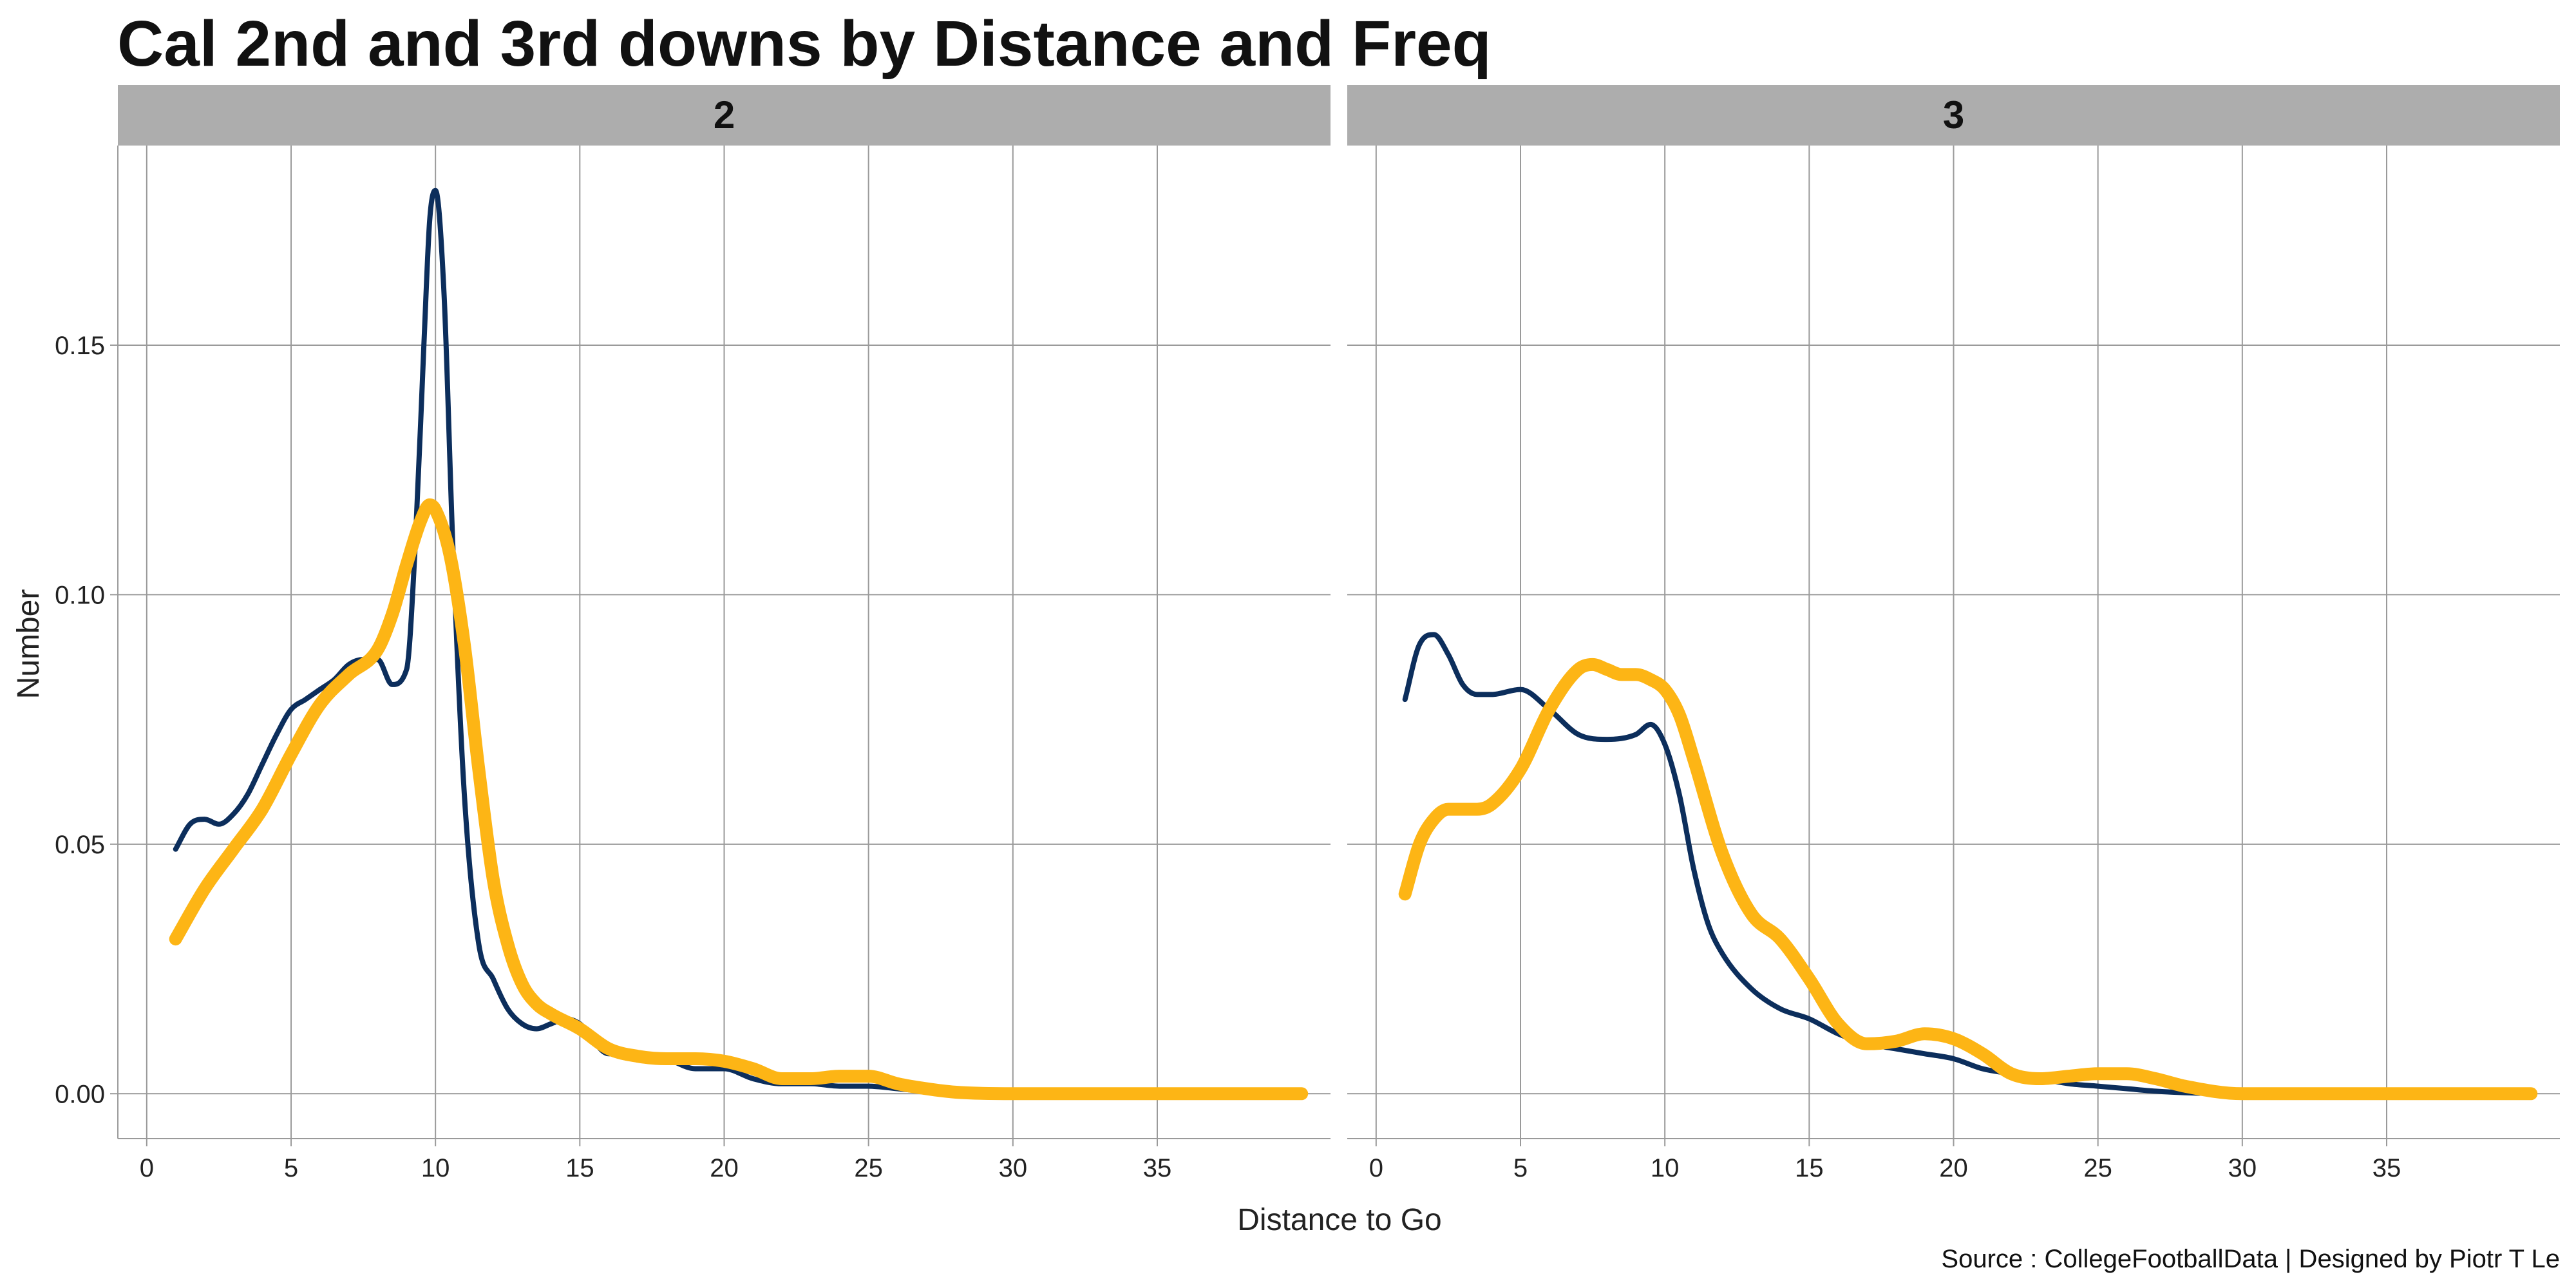  I want to click on facet-strip-label: 3, so click(1954, 115).